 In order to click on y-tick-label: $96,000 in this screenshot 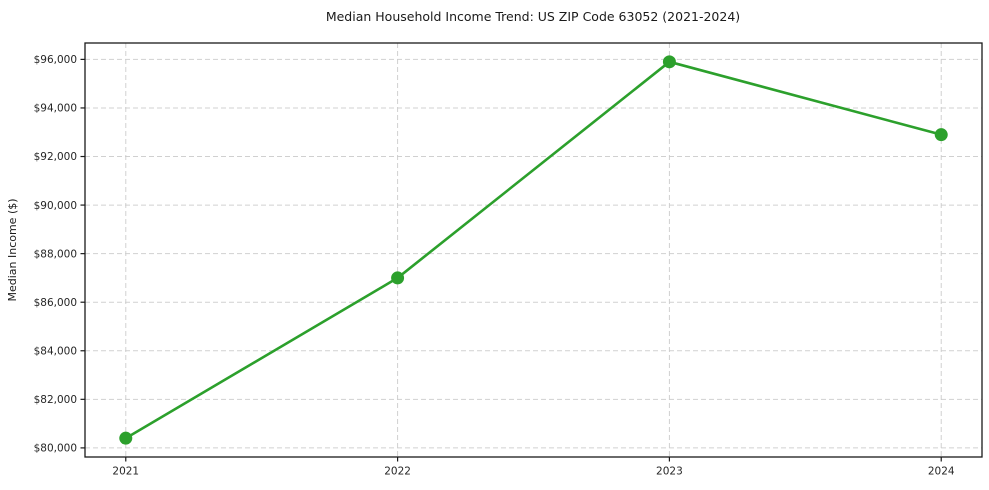, I will do `click(55, 60)`.